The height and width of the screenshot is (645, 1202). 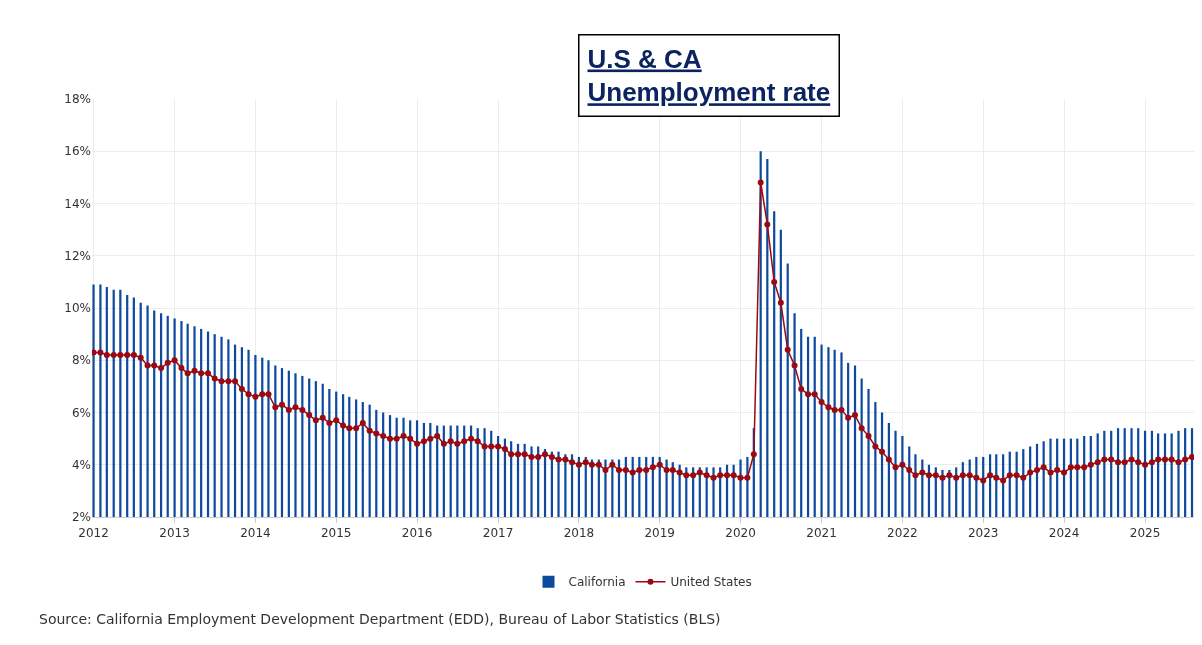 What do you see at coordinates (417, 533) in the screenshot?
I see `x-tick-label: 2016` at bounding box center [417, 533].